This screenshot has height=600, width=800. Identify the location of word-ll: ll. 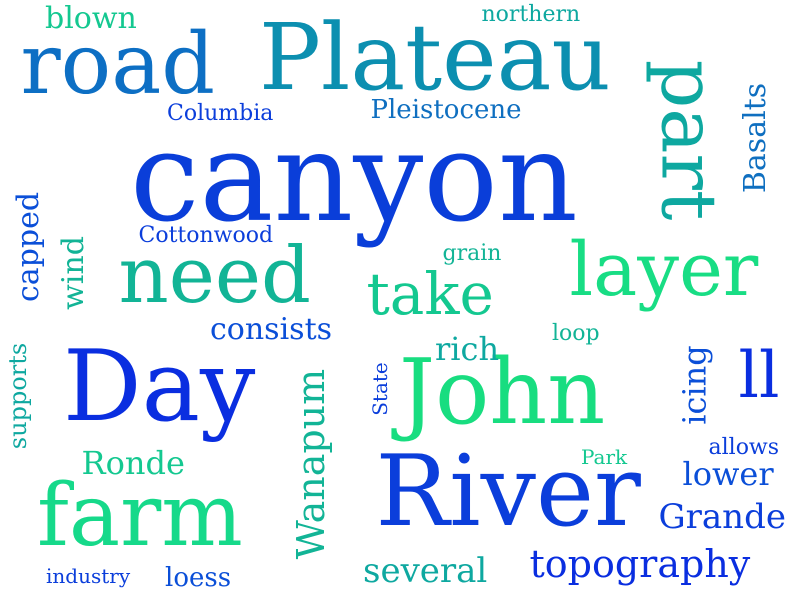
(759, 376).